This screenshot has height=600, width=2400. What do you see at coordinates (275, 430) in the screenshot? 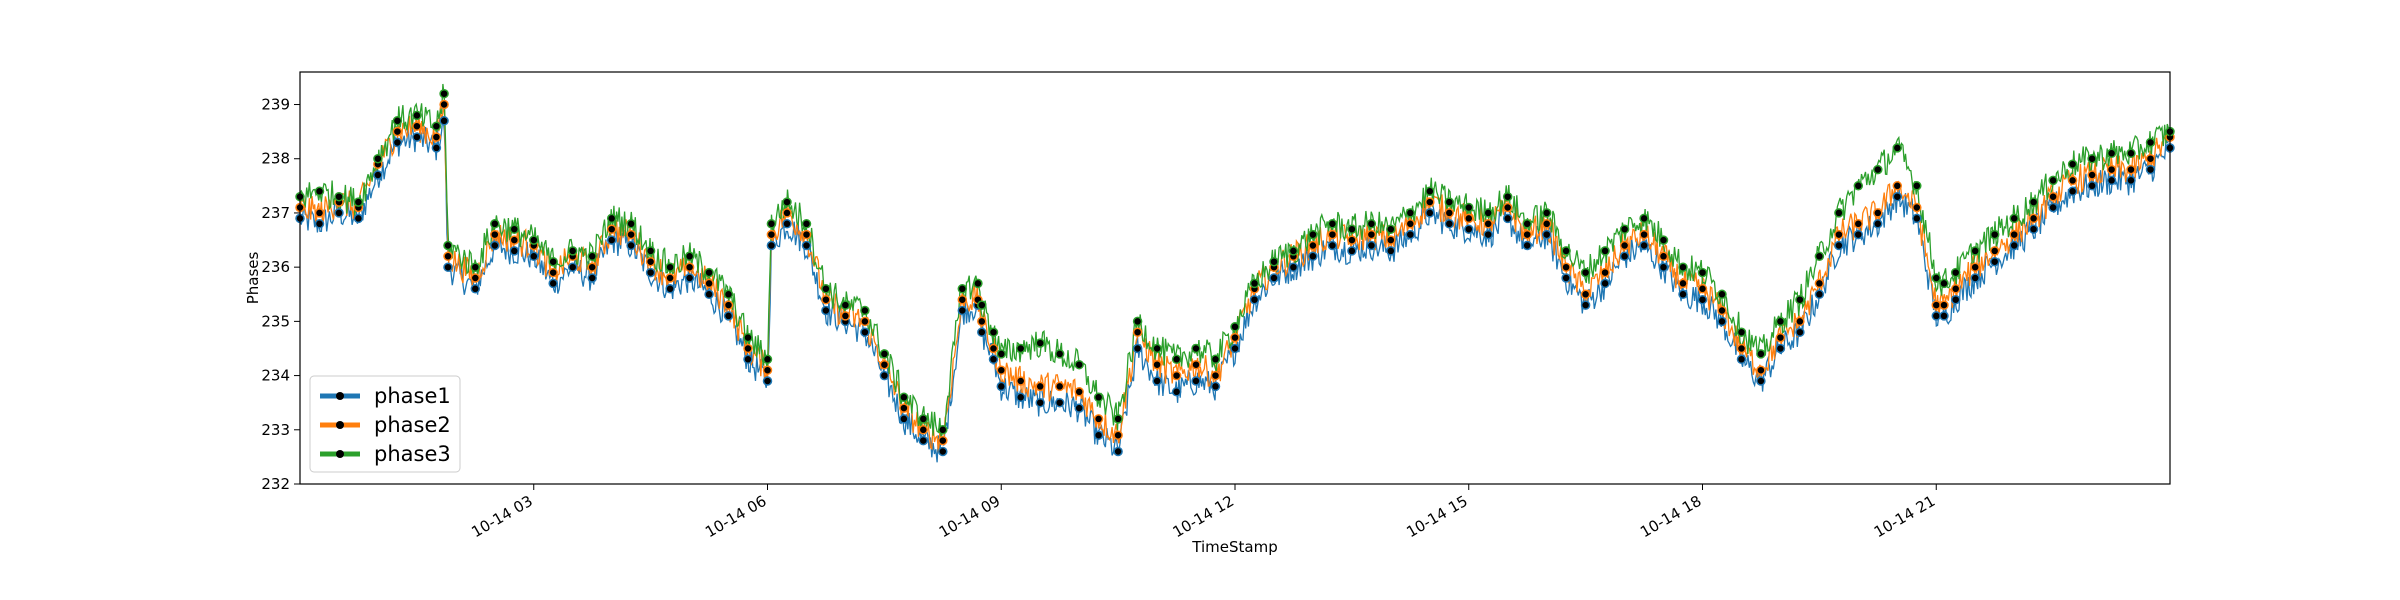
I see `y-tick-label: 233` at bounding box center [275, 430].